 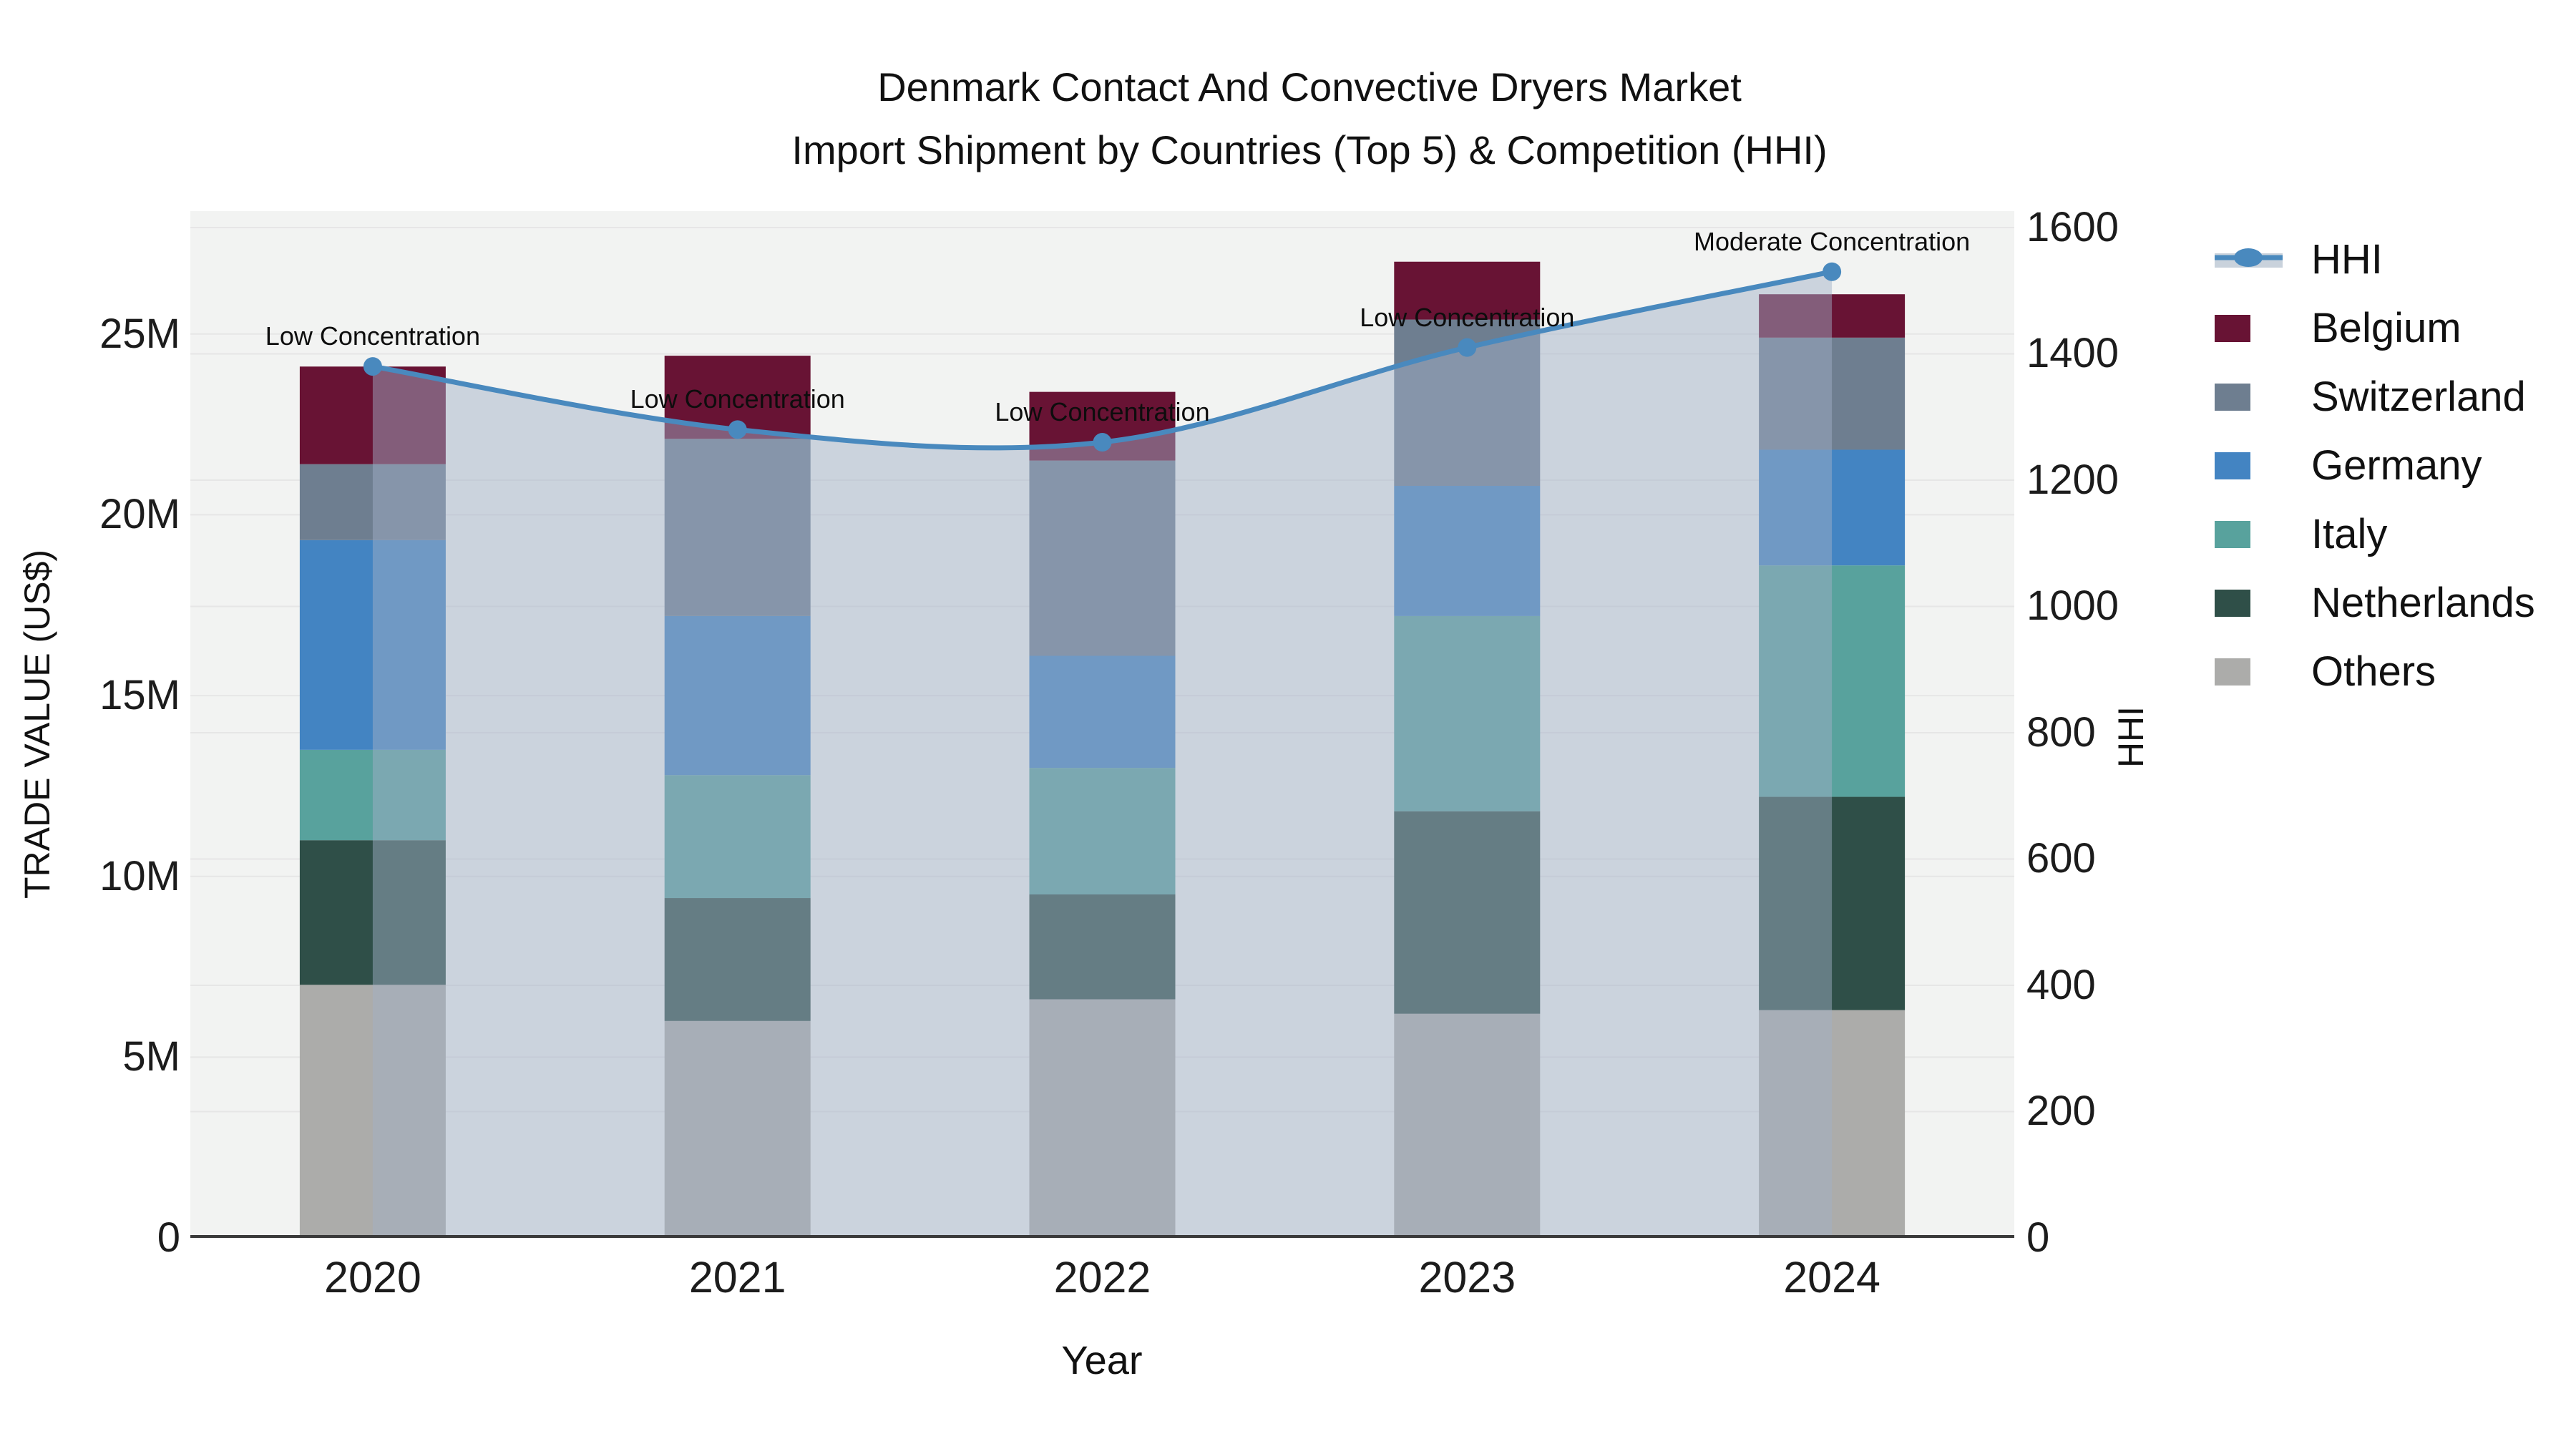 What do you see at coordinates (2131, 737) in the screenshot?
I see `y-right-axis-title: HHI` at bounding box center [2131, 737].